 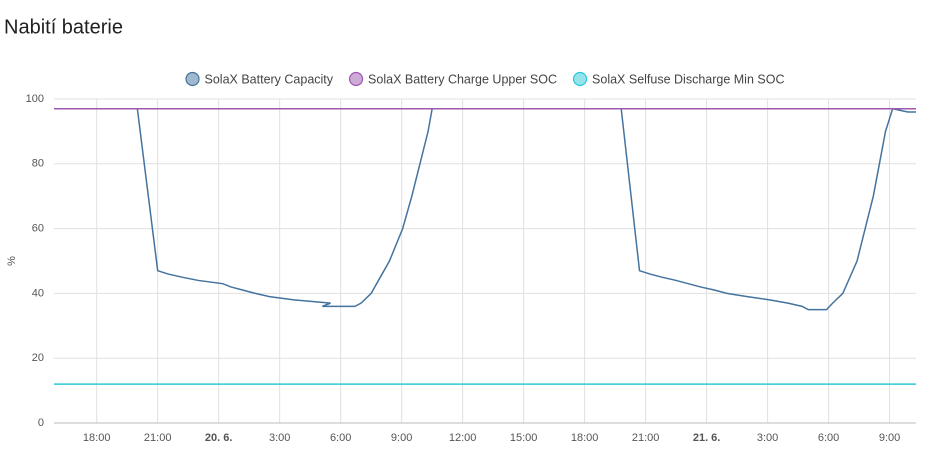 What do you see at coordinates (524, 438) in the screenshot?
I see `x-tick-label: 15:00` at bounding box center [524, 438].